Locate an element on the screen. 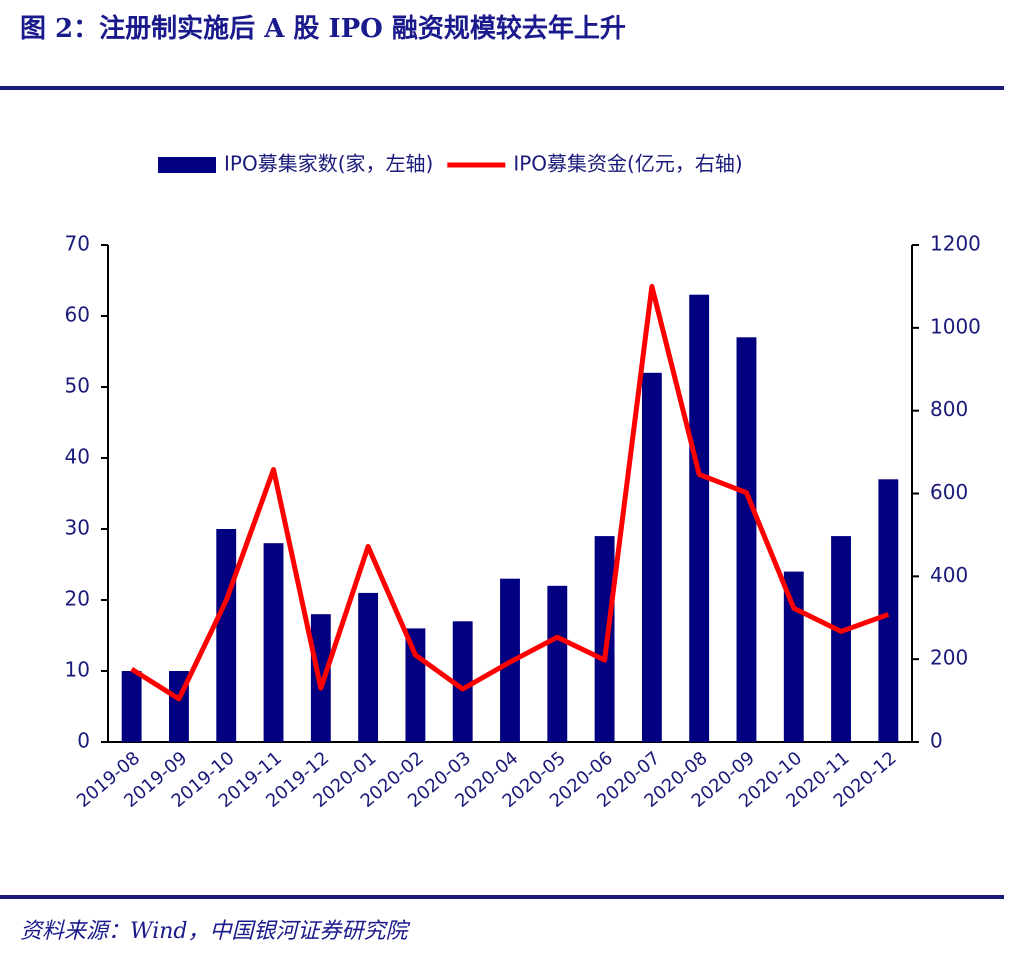 The image size is (1024, 957). y2-tick-label: 400 is located at coordinates (949, 575).